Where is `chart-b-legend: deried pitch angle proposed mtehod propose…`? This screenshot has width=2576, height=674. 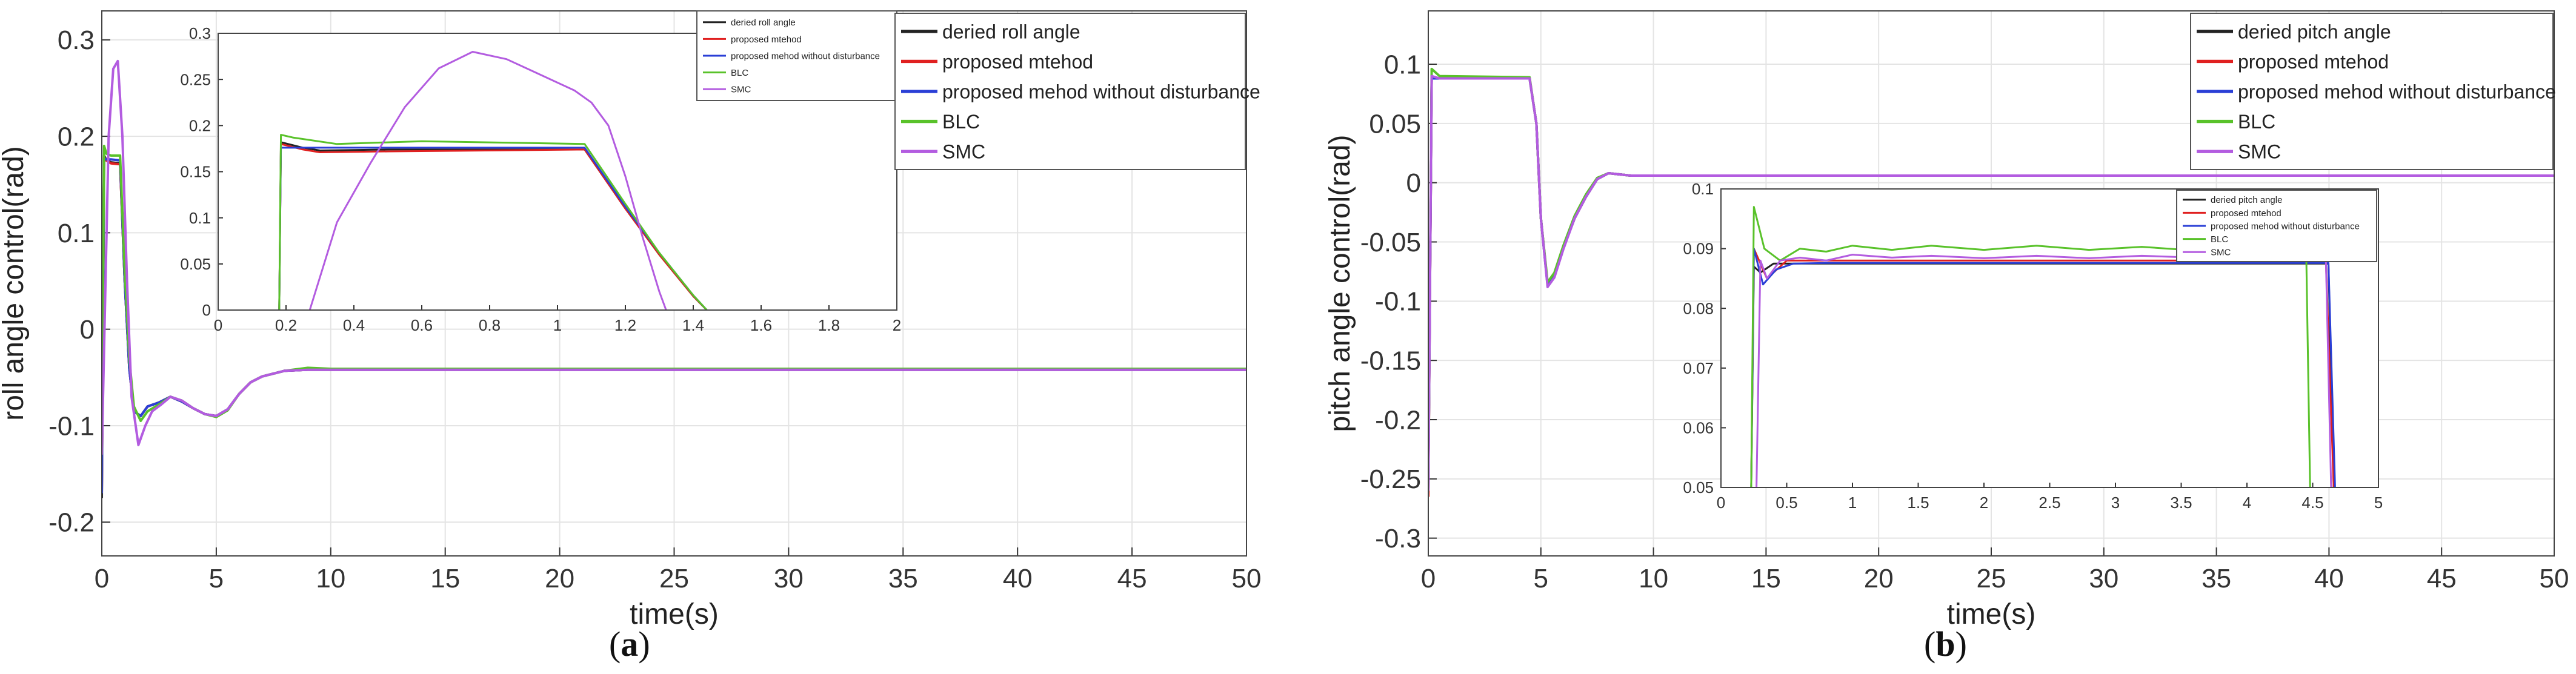
chart-b-legend: deried pitch angle proposed mtehod propose… is located at coordinates (2373, 91).